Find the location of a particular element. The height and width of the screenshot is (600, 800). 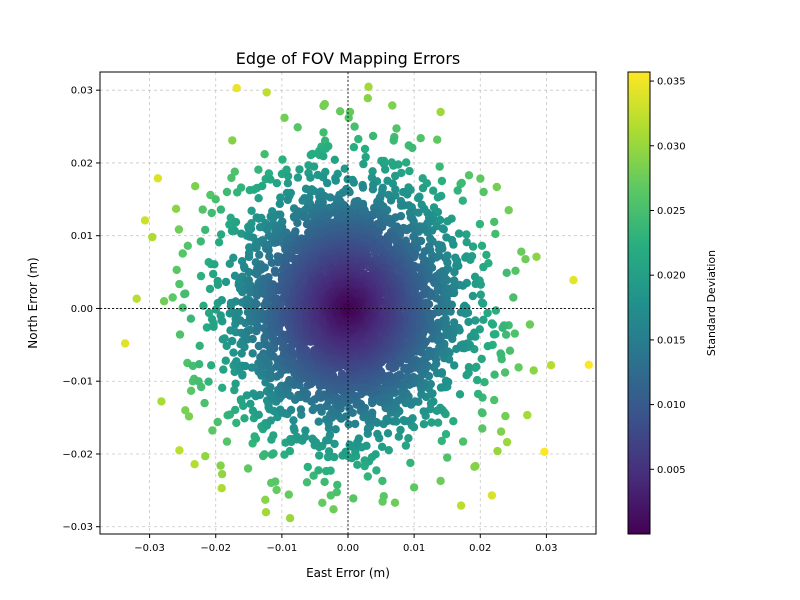

colorbar-tick-label: 0.025 is located at coordinates (671, 211).